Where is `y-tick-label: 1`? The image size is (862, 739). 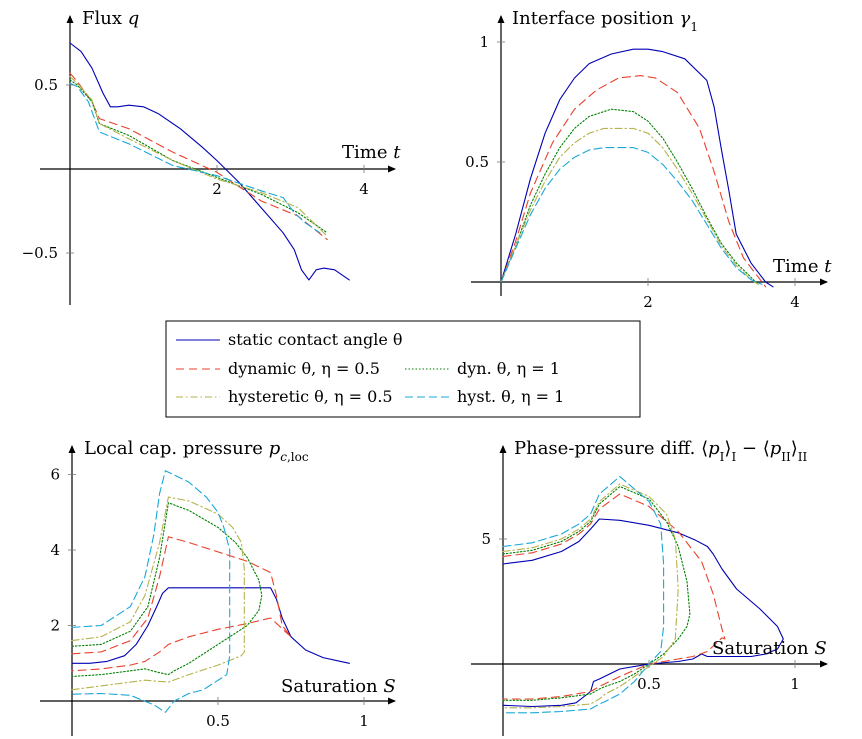 y-tick-label: 1 is located at coordinates (484, 42).